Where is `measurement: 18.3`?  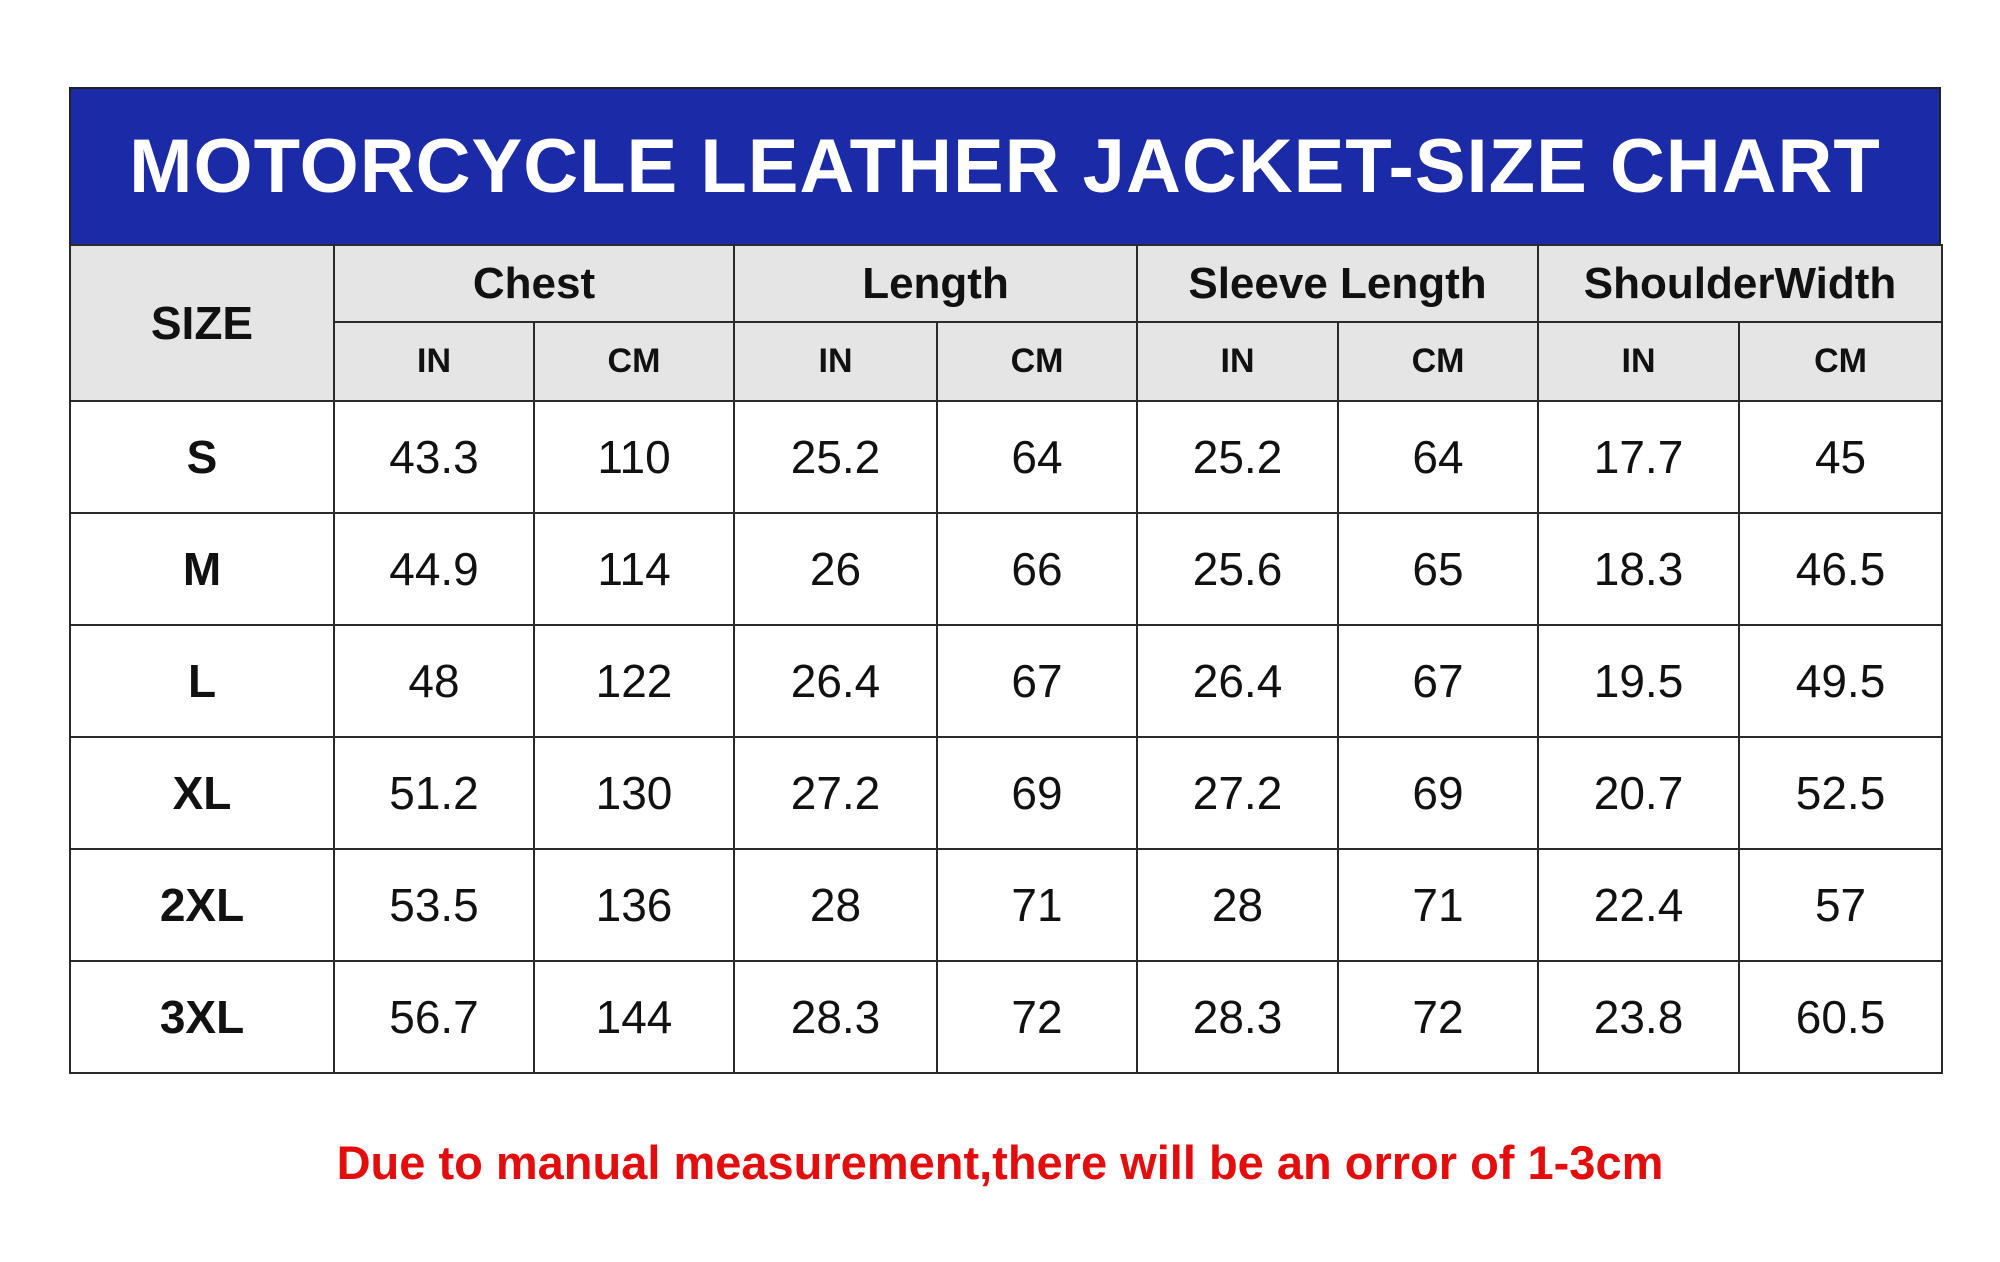
measurement: 18.3 is located at coordinates (1639, 569).